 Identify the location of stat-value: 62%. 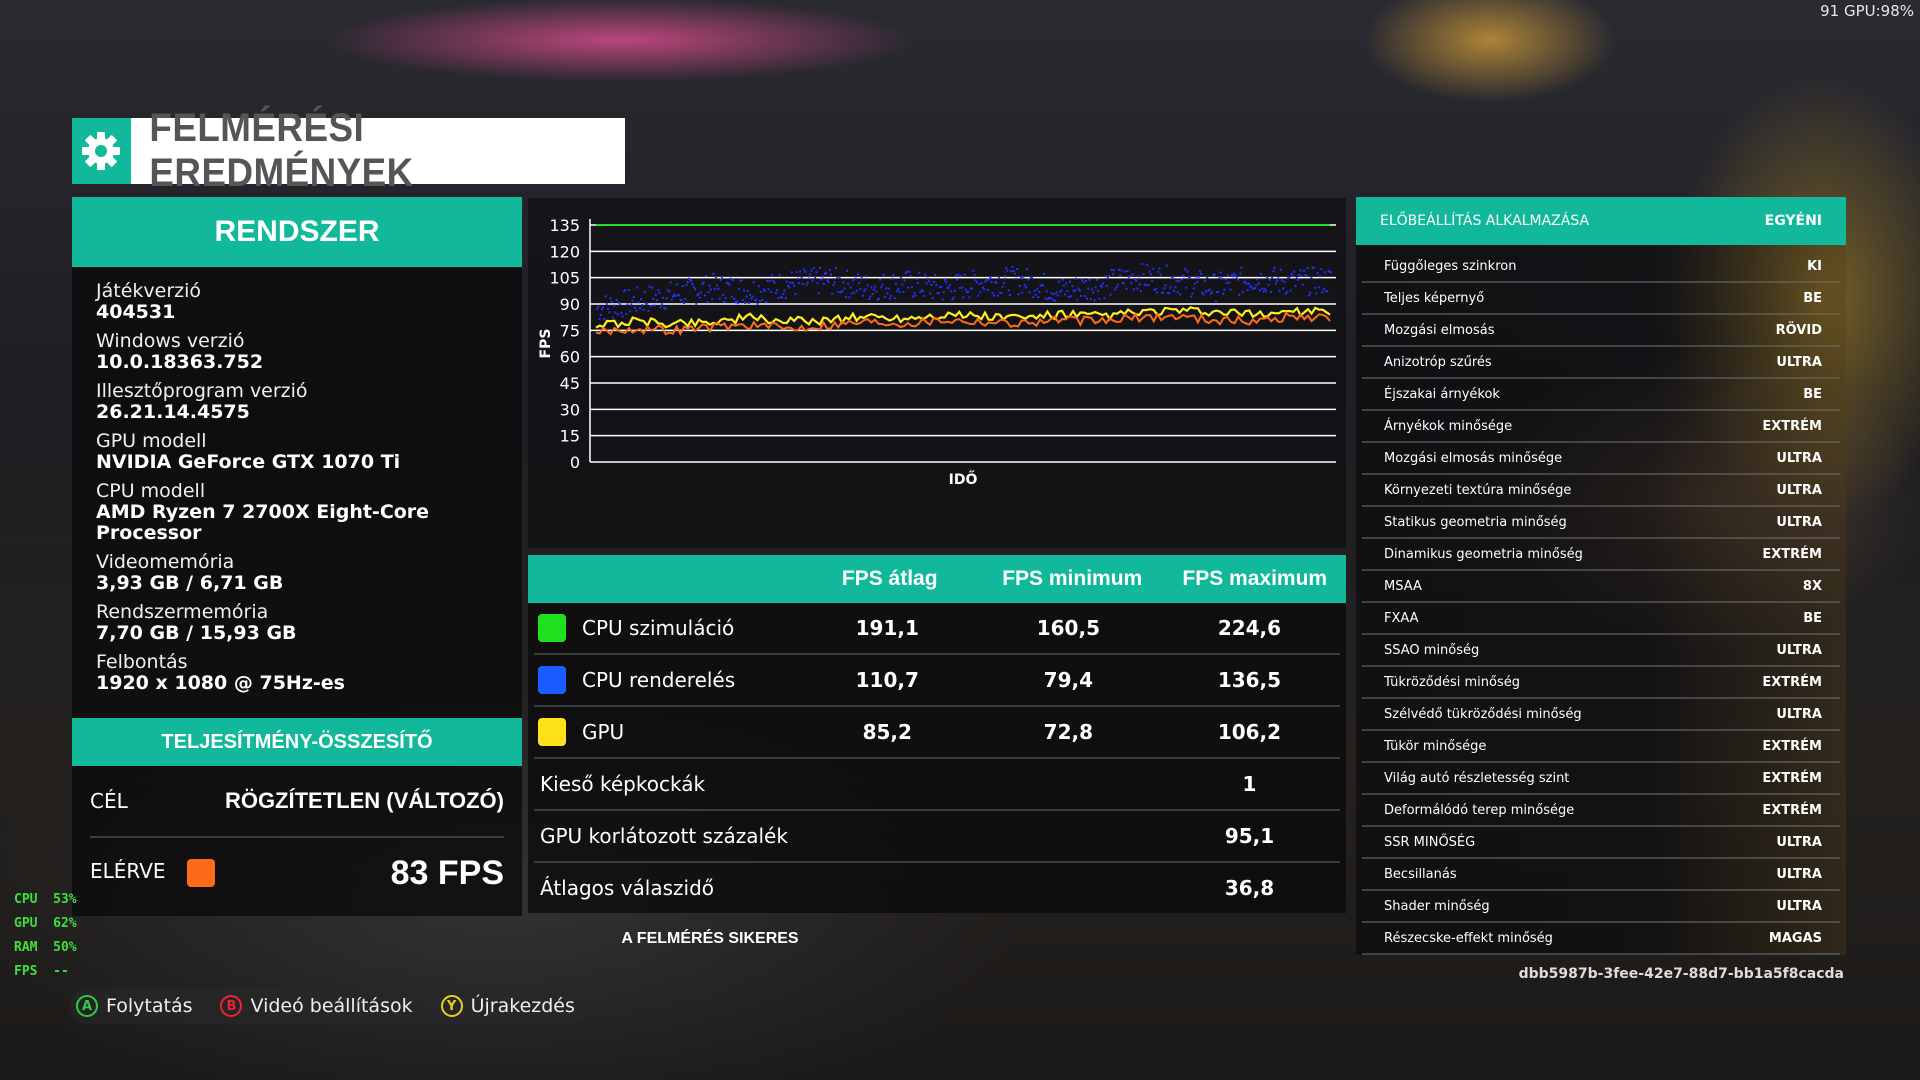
(65, 923).